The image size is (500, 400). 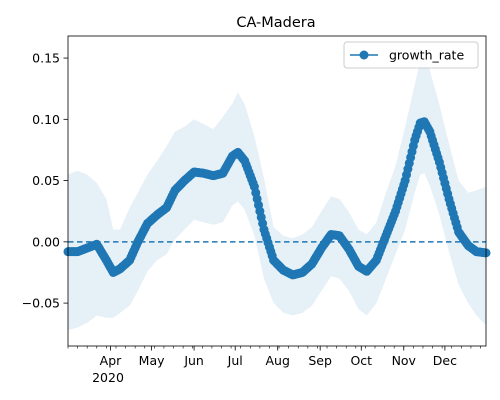 What do you see at coordinates (361, 360) in the screenshot?
I see `x-tick-label: Oct` at bounding box center [361, 360].